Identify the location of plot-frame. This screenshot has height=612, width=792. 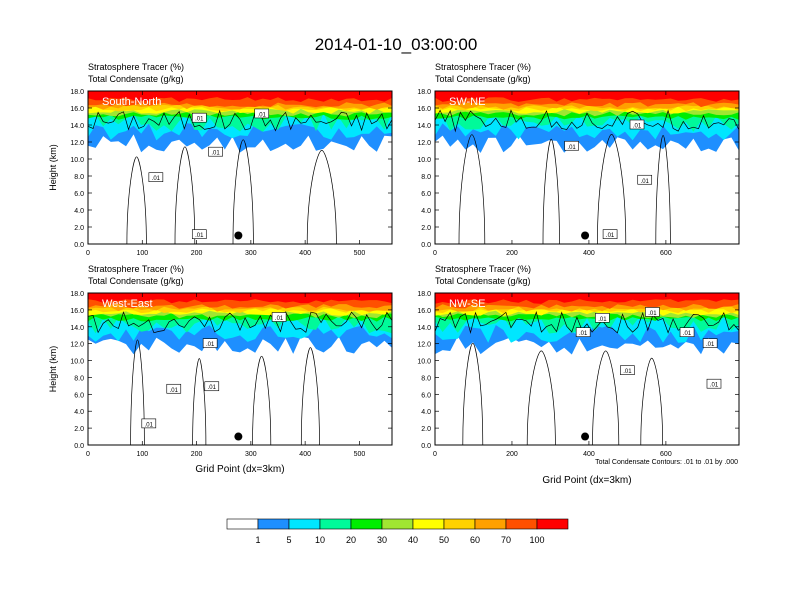
(587, 167).